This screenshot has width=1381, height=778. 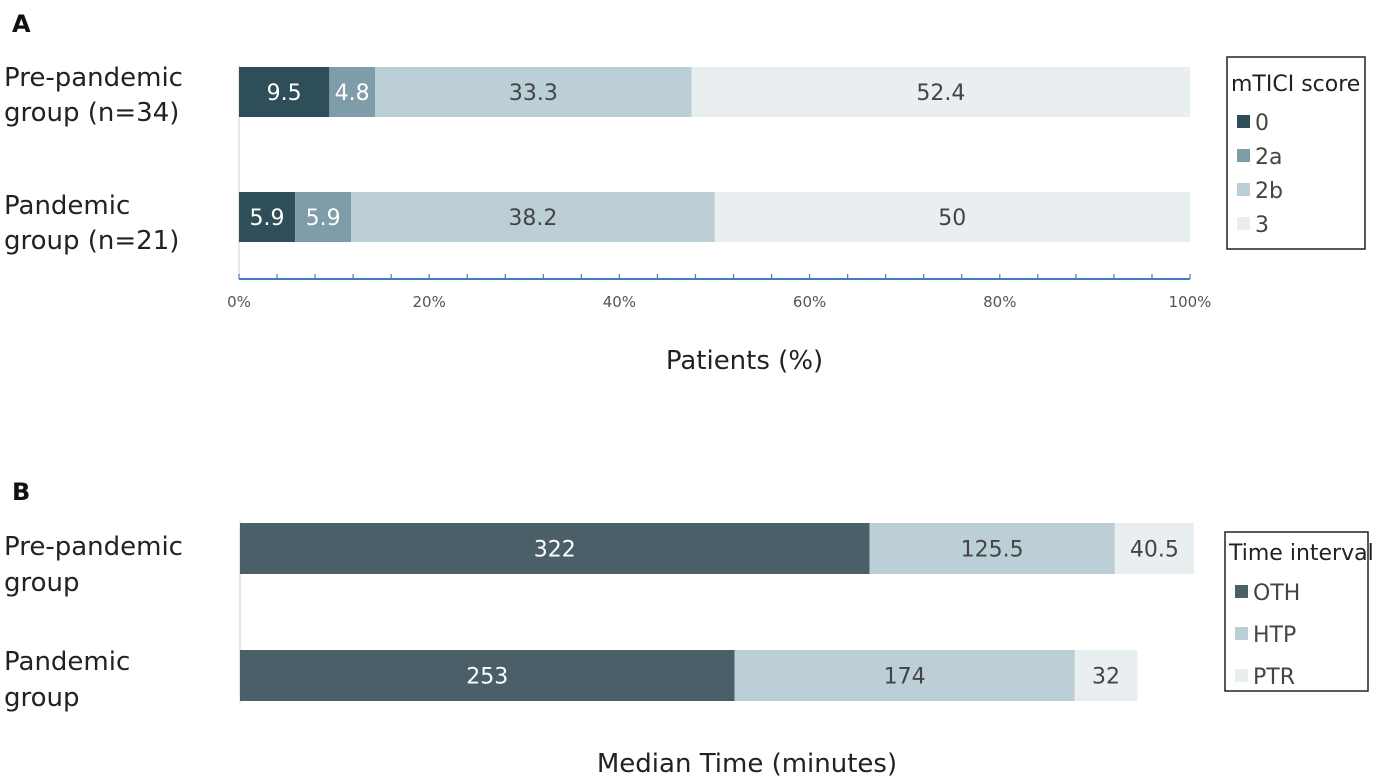 What do you see at coordinates (91, 113) in the screenshot?
I see `panel-a-category-label: group (n=34)` at bounding box center [91, 113].